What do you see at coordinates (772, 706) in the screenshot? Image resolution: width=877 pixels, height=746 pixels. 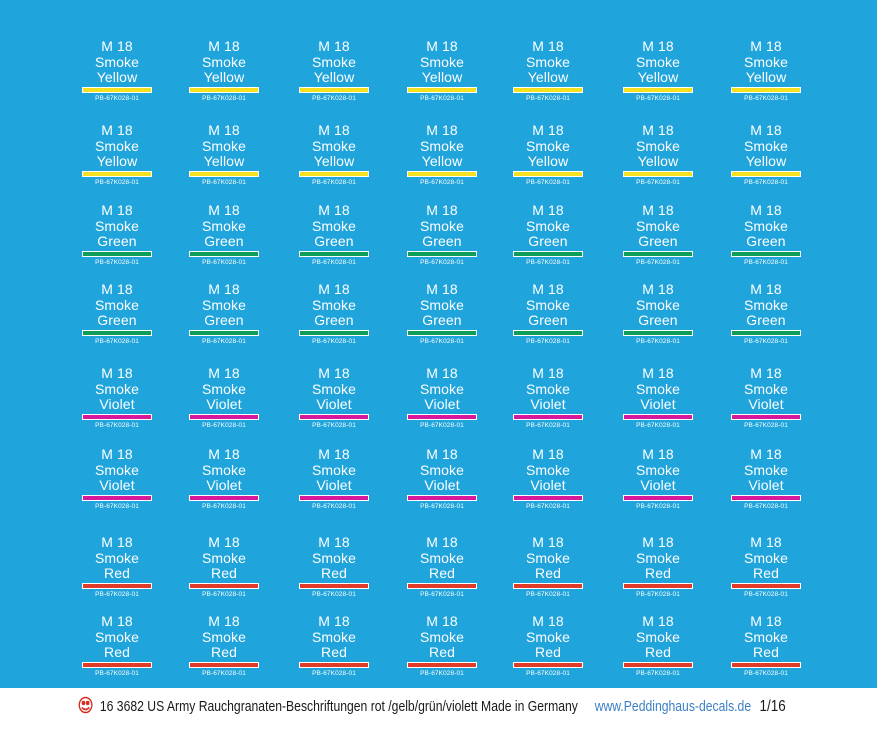 I see `scale-label: 1/16` at bounding box center [772, 706].